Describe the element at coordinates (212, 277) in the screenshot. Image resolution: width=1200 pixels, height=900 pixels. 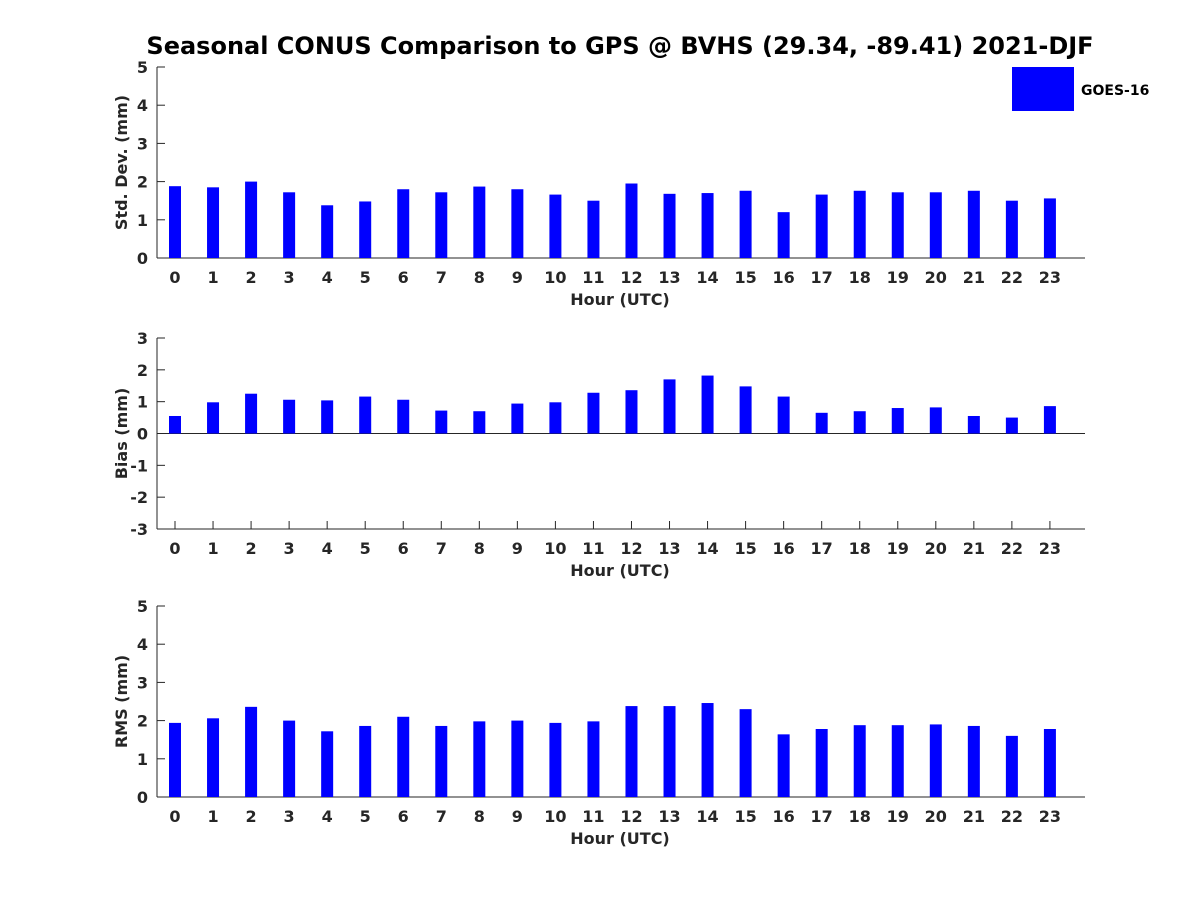
I see `std-dev-x-tick-label: 1` at that location.